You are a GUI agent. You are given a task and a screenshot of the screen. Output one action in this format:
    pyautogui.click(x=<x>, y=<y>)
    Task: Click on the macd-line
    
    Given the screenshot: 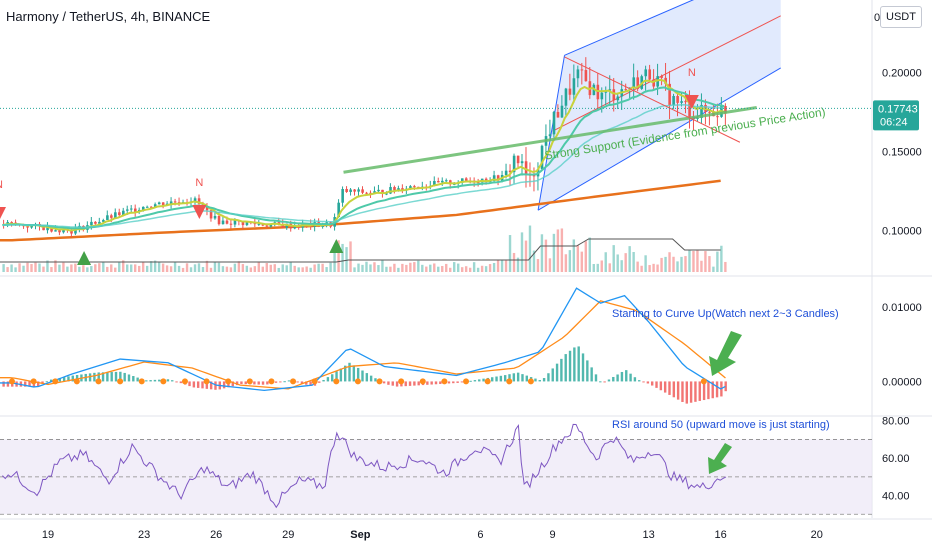 What is the action you would take?
    pyautogui.click(x=363, y=339)
    